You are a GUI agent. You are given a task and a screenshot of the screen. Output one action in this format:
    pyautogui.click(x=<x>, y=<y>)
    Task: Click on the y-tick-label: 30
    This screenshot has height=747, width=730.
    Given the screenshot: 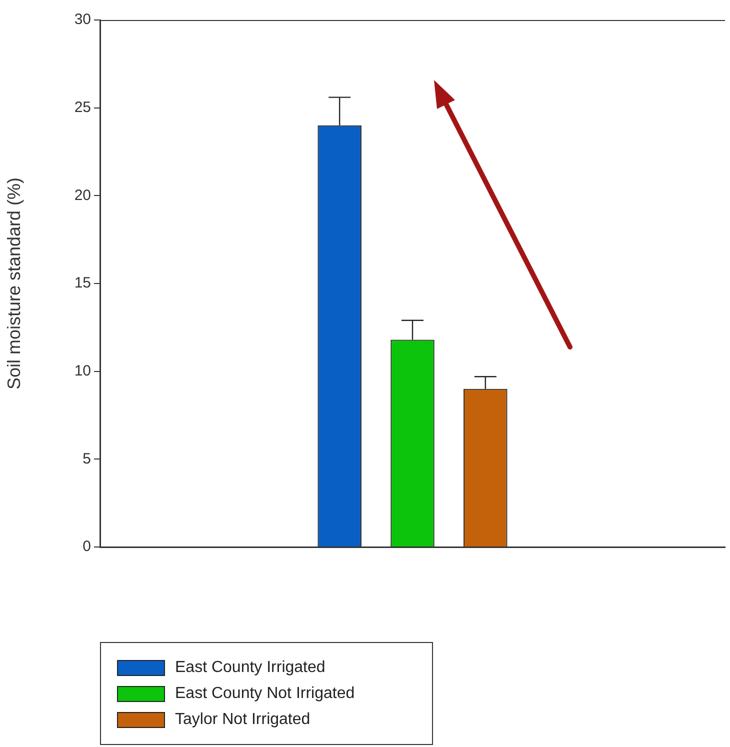 What is the action you would take?
    pyautogui.click(x=82, y=19)
    